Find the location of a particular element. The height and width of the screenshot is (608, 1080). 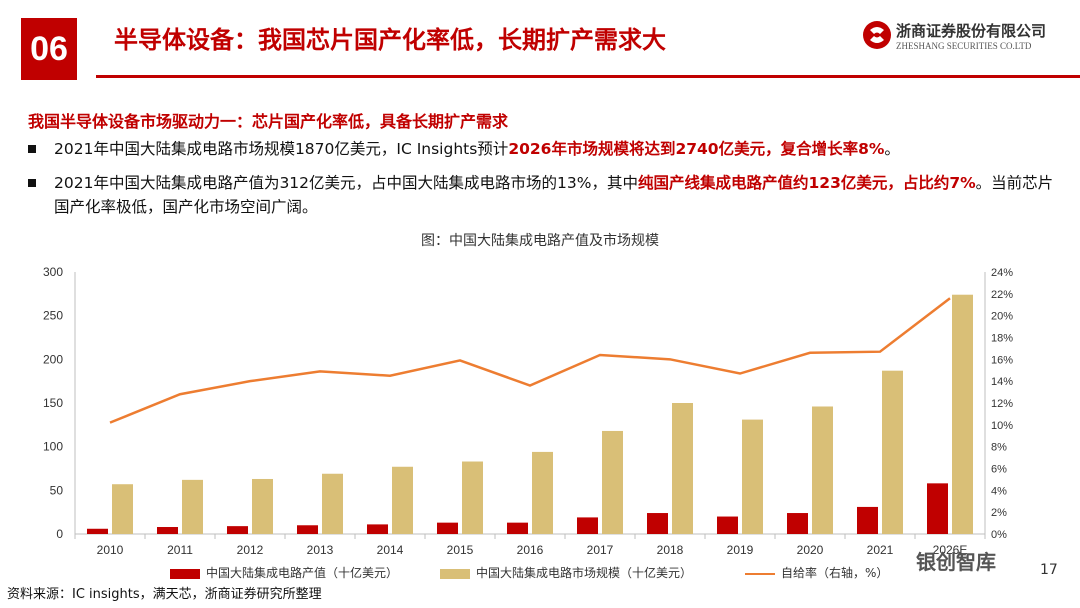

x-tick-label: 2014 is located at coordinates (390, 550).